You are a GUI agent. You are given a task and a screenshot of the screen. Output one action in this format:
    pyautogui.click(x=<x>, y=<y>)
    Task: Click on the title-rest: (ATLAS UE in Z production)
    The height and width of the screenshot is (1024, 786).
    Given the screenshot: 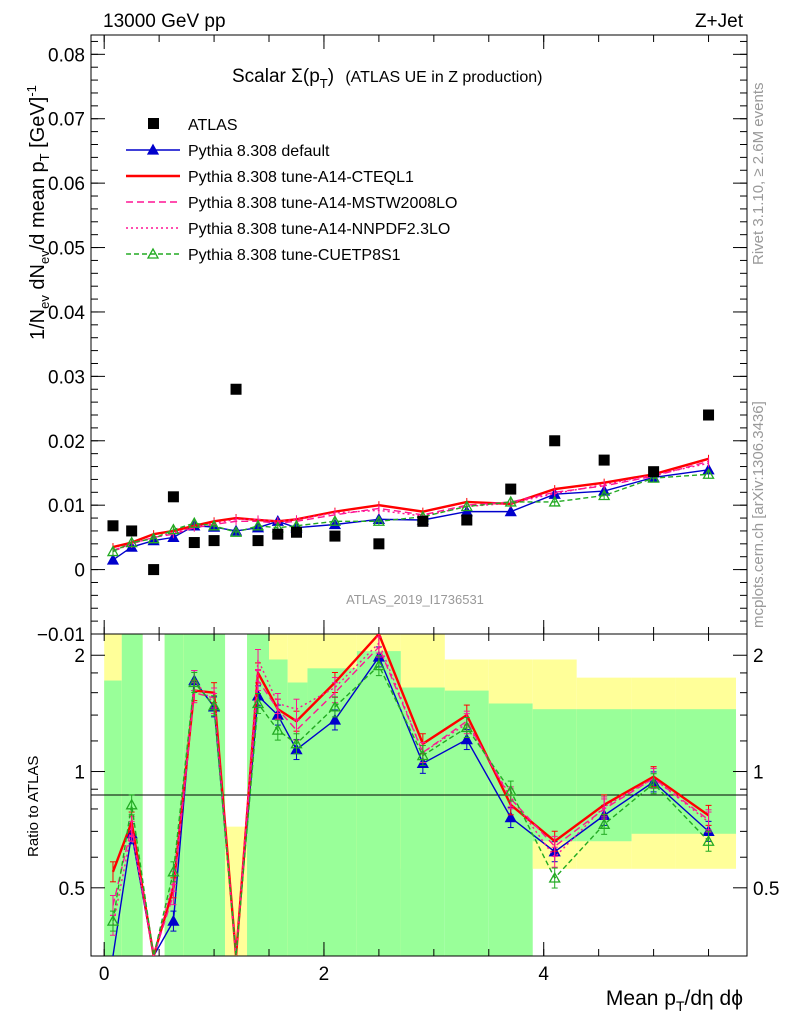 What is the action you would take?
    pyautogui.click(x=443, y=77)
    